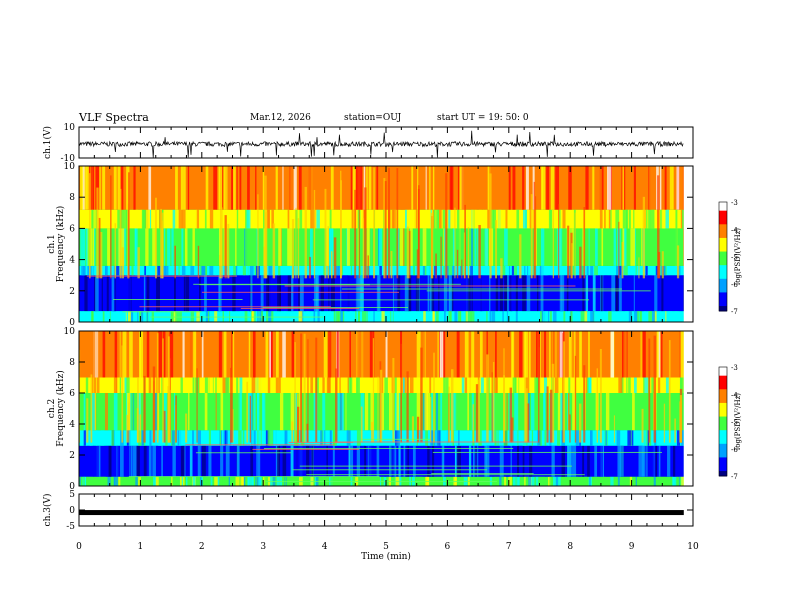  What do you see at coordinates (734, 312) in the screenshot?
I see `colorbar-tick-label: -7` at bounding box center [734, 312].